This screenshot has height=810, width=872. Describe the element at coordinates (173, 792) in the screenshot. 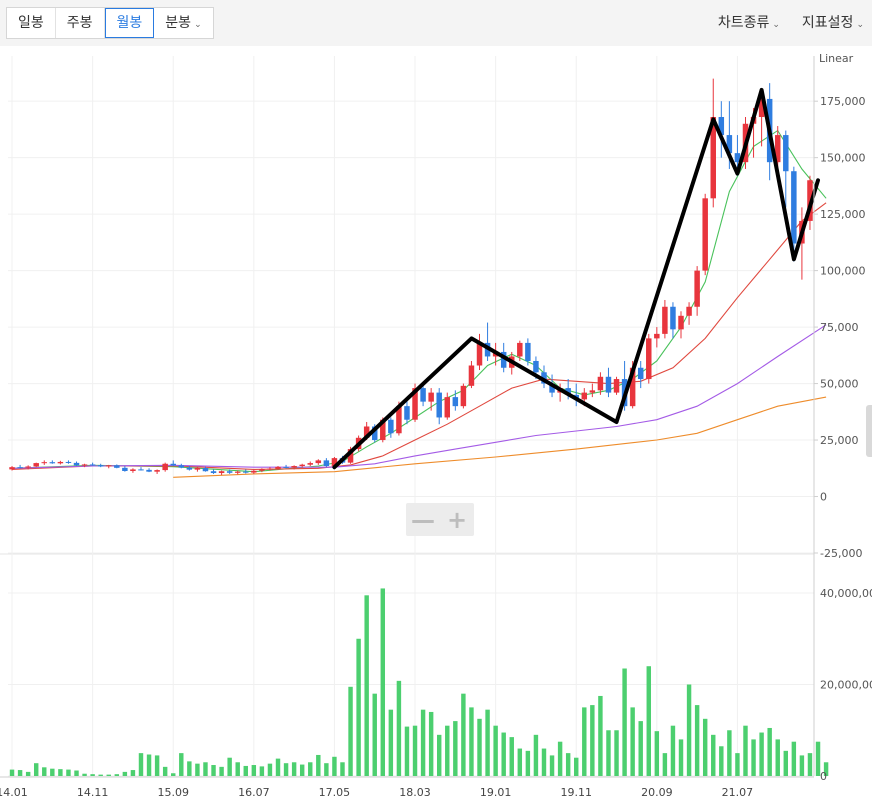

I see `x-tick-label: 15.09` at that location.